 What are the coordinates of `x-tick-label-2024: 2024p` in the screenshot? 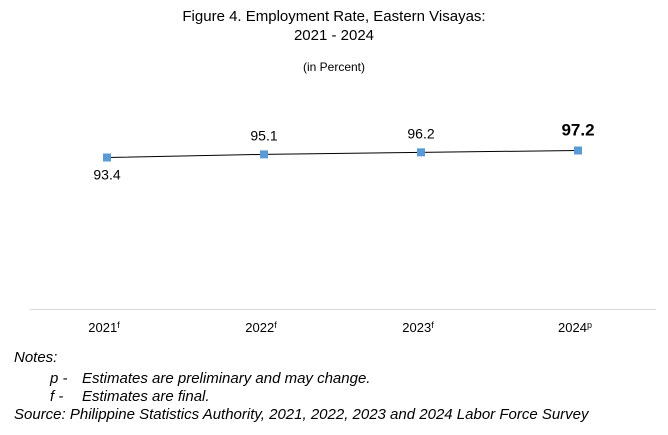 It's located at (575, 327).